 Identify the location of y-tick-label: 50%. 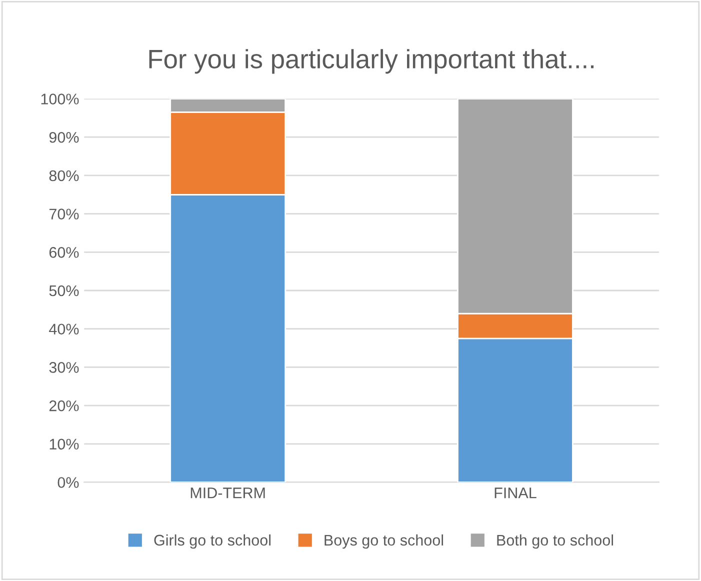
(64, 290).